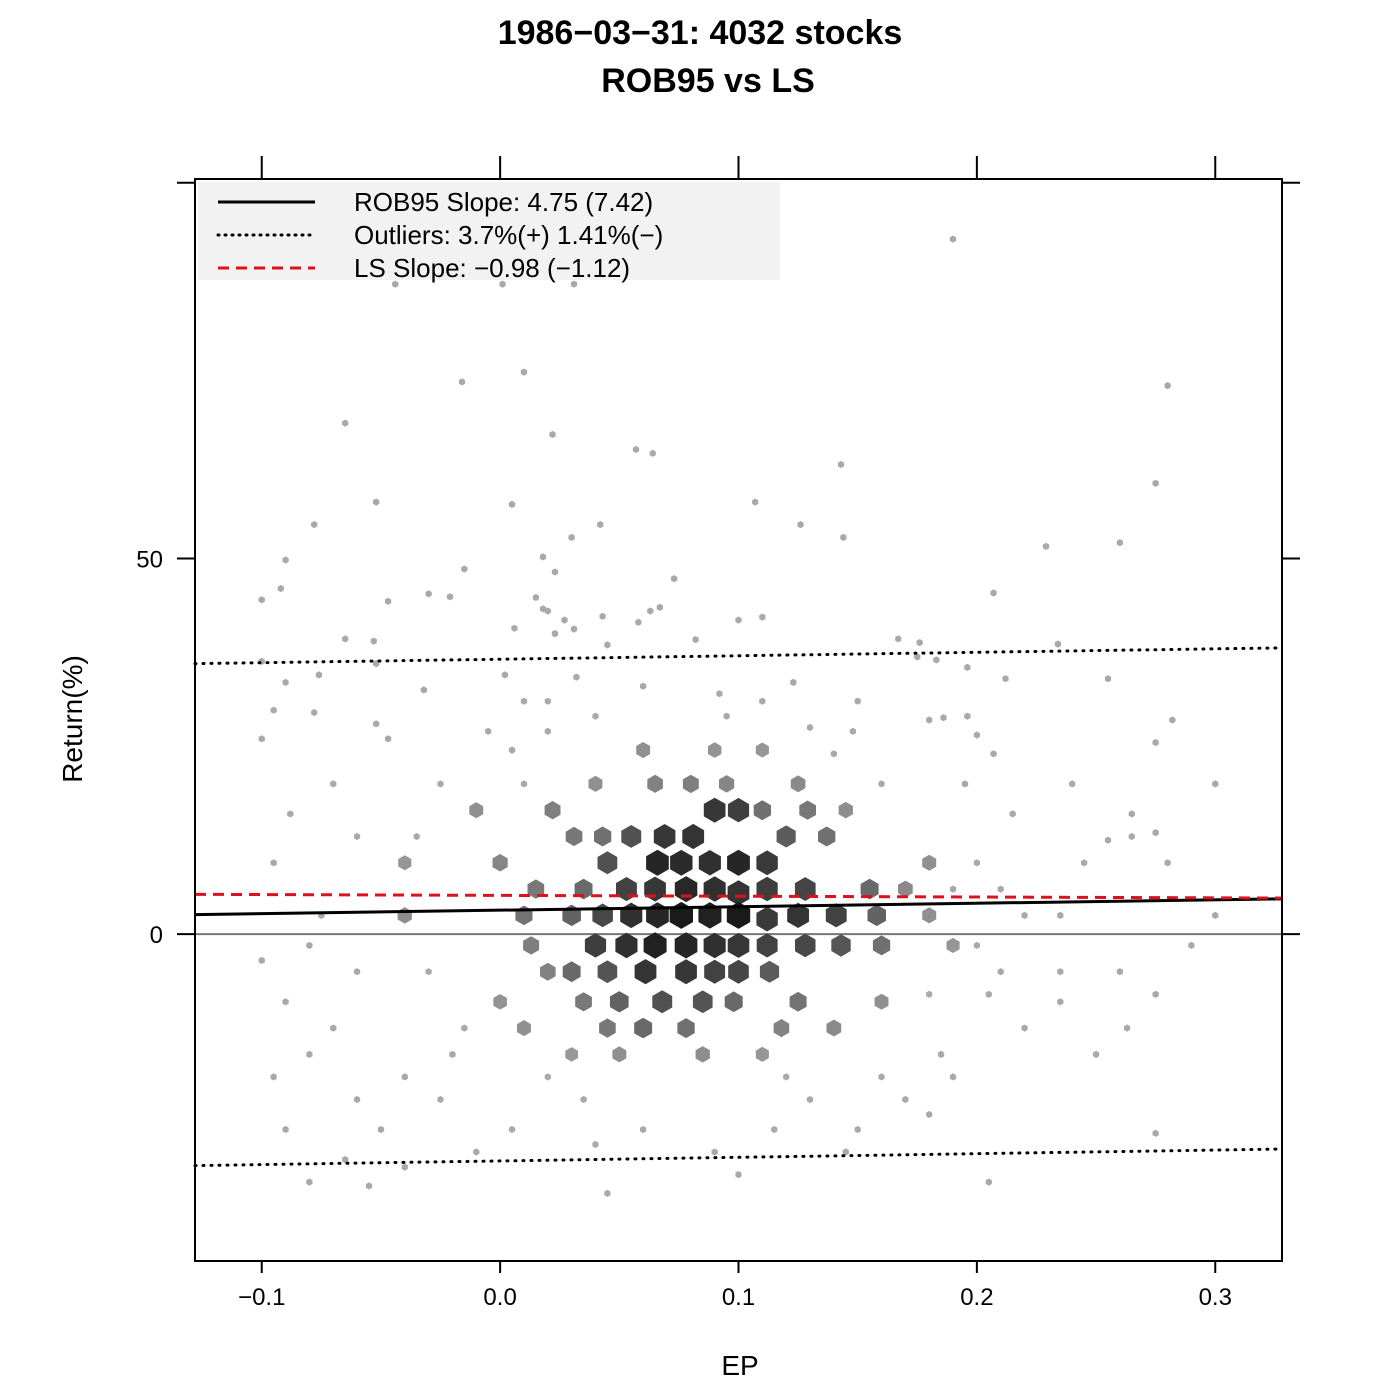 This screenshot has height=1400, width=1400. Describe the element at coordinates (738, 896) in the screenshot. I see `ls-fit-line` at that location.